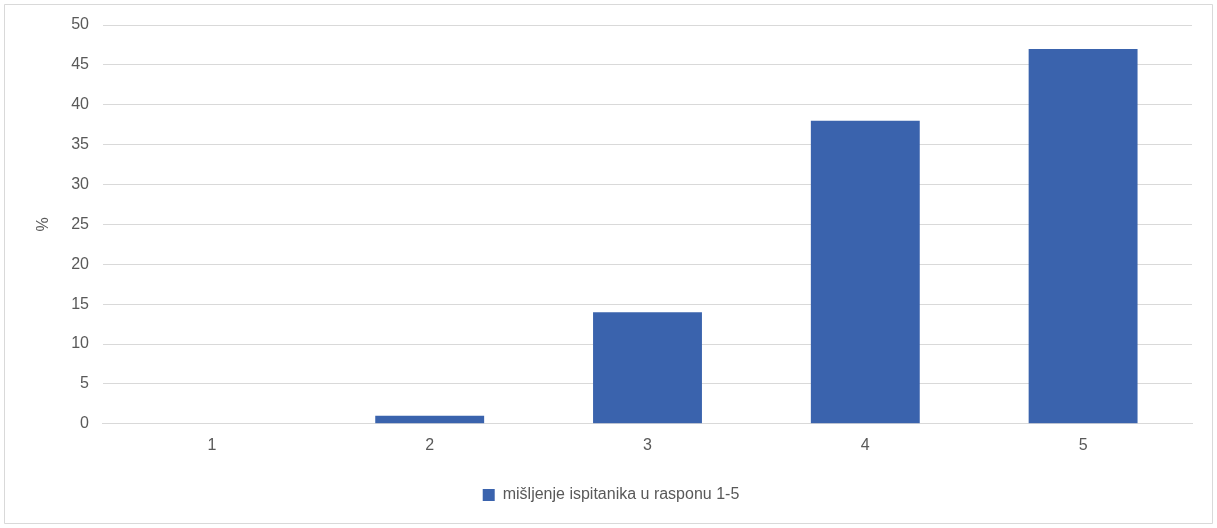  Describe the element at coordinates (43, 224) in the screenshot. I see `y-axis-title: %` at that location.